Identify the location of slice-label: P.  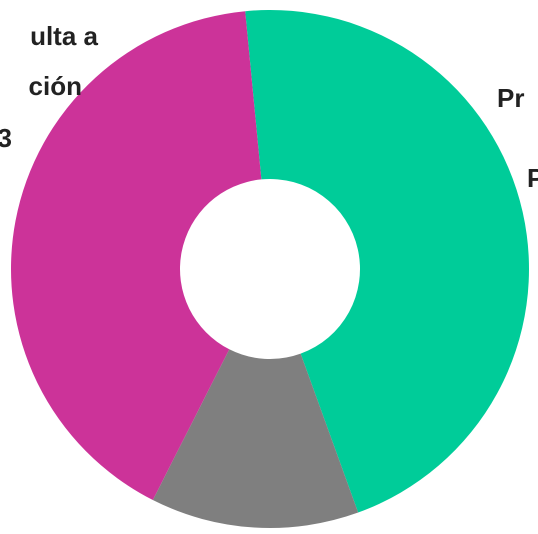
(532, 178).